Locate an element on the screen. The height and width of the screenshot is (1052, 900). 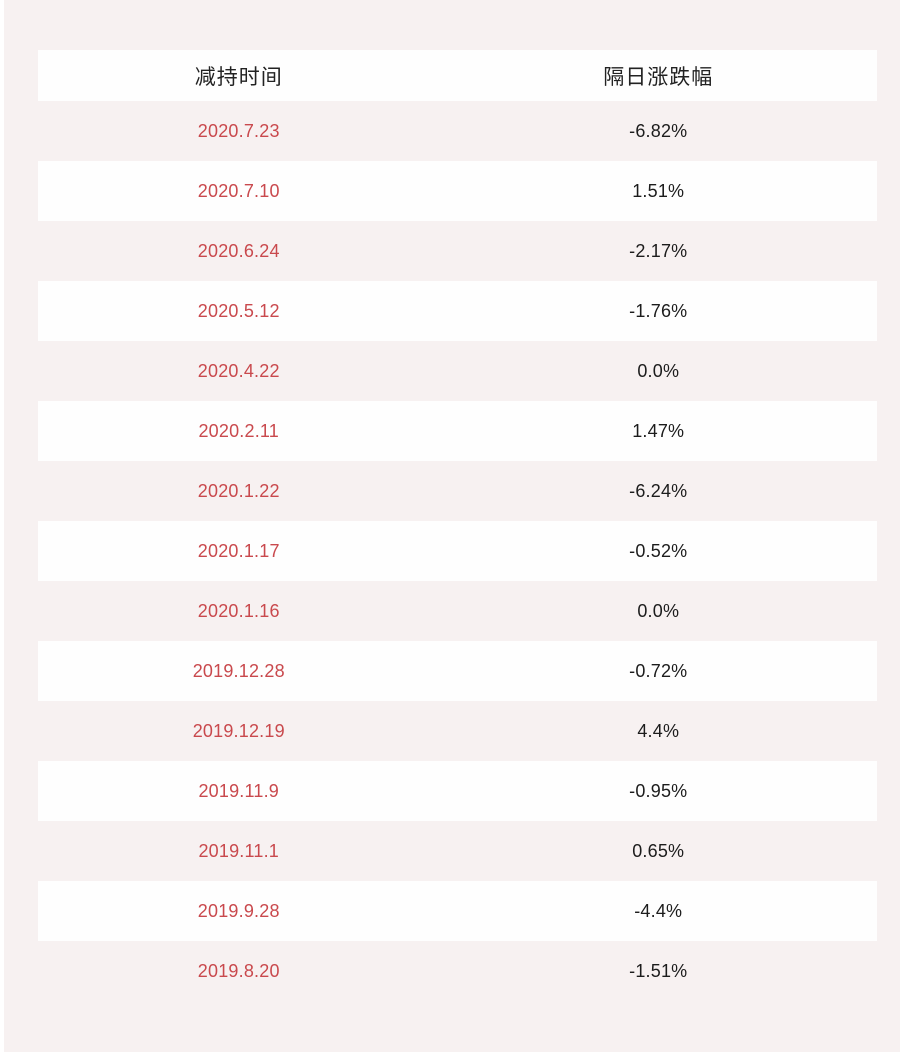
next-day-change-value: -2.17% is located at coordinates (658, 250).